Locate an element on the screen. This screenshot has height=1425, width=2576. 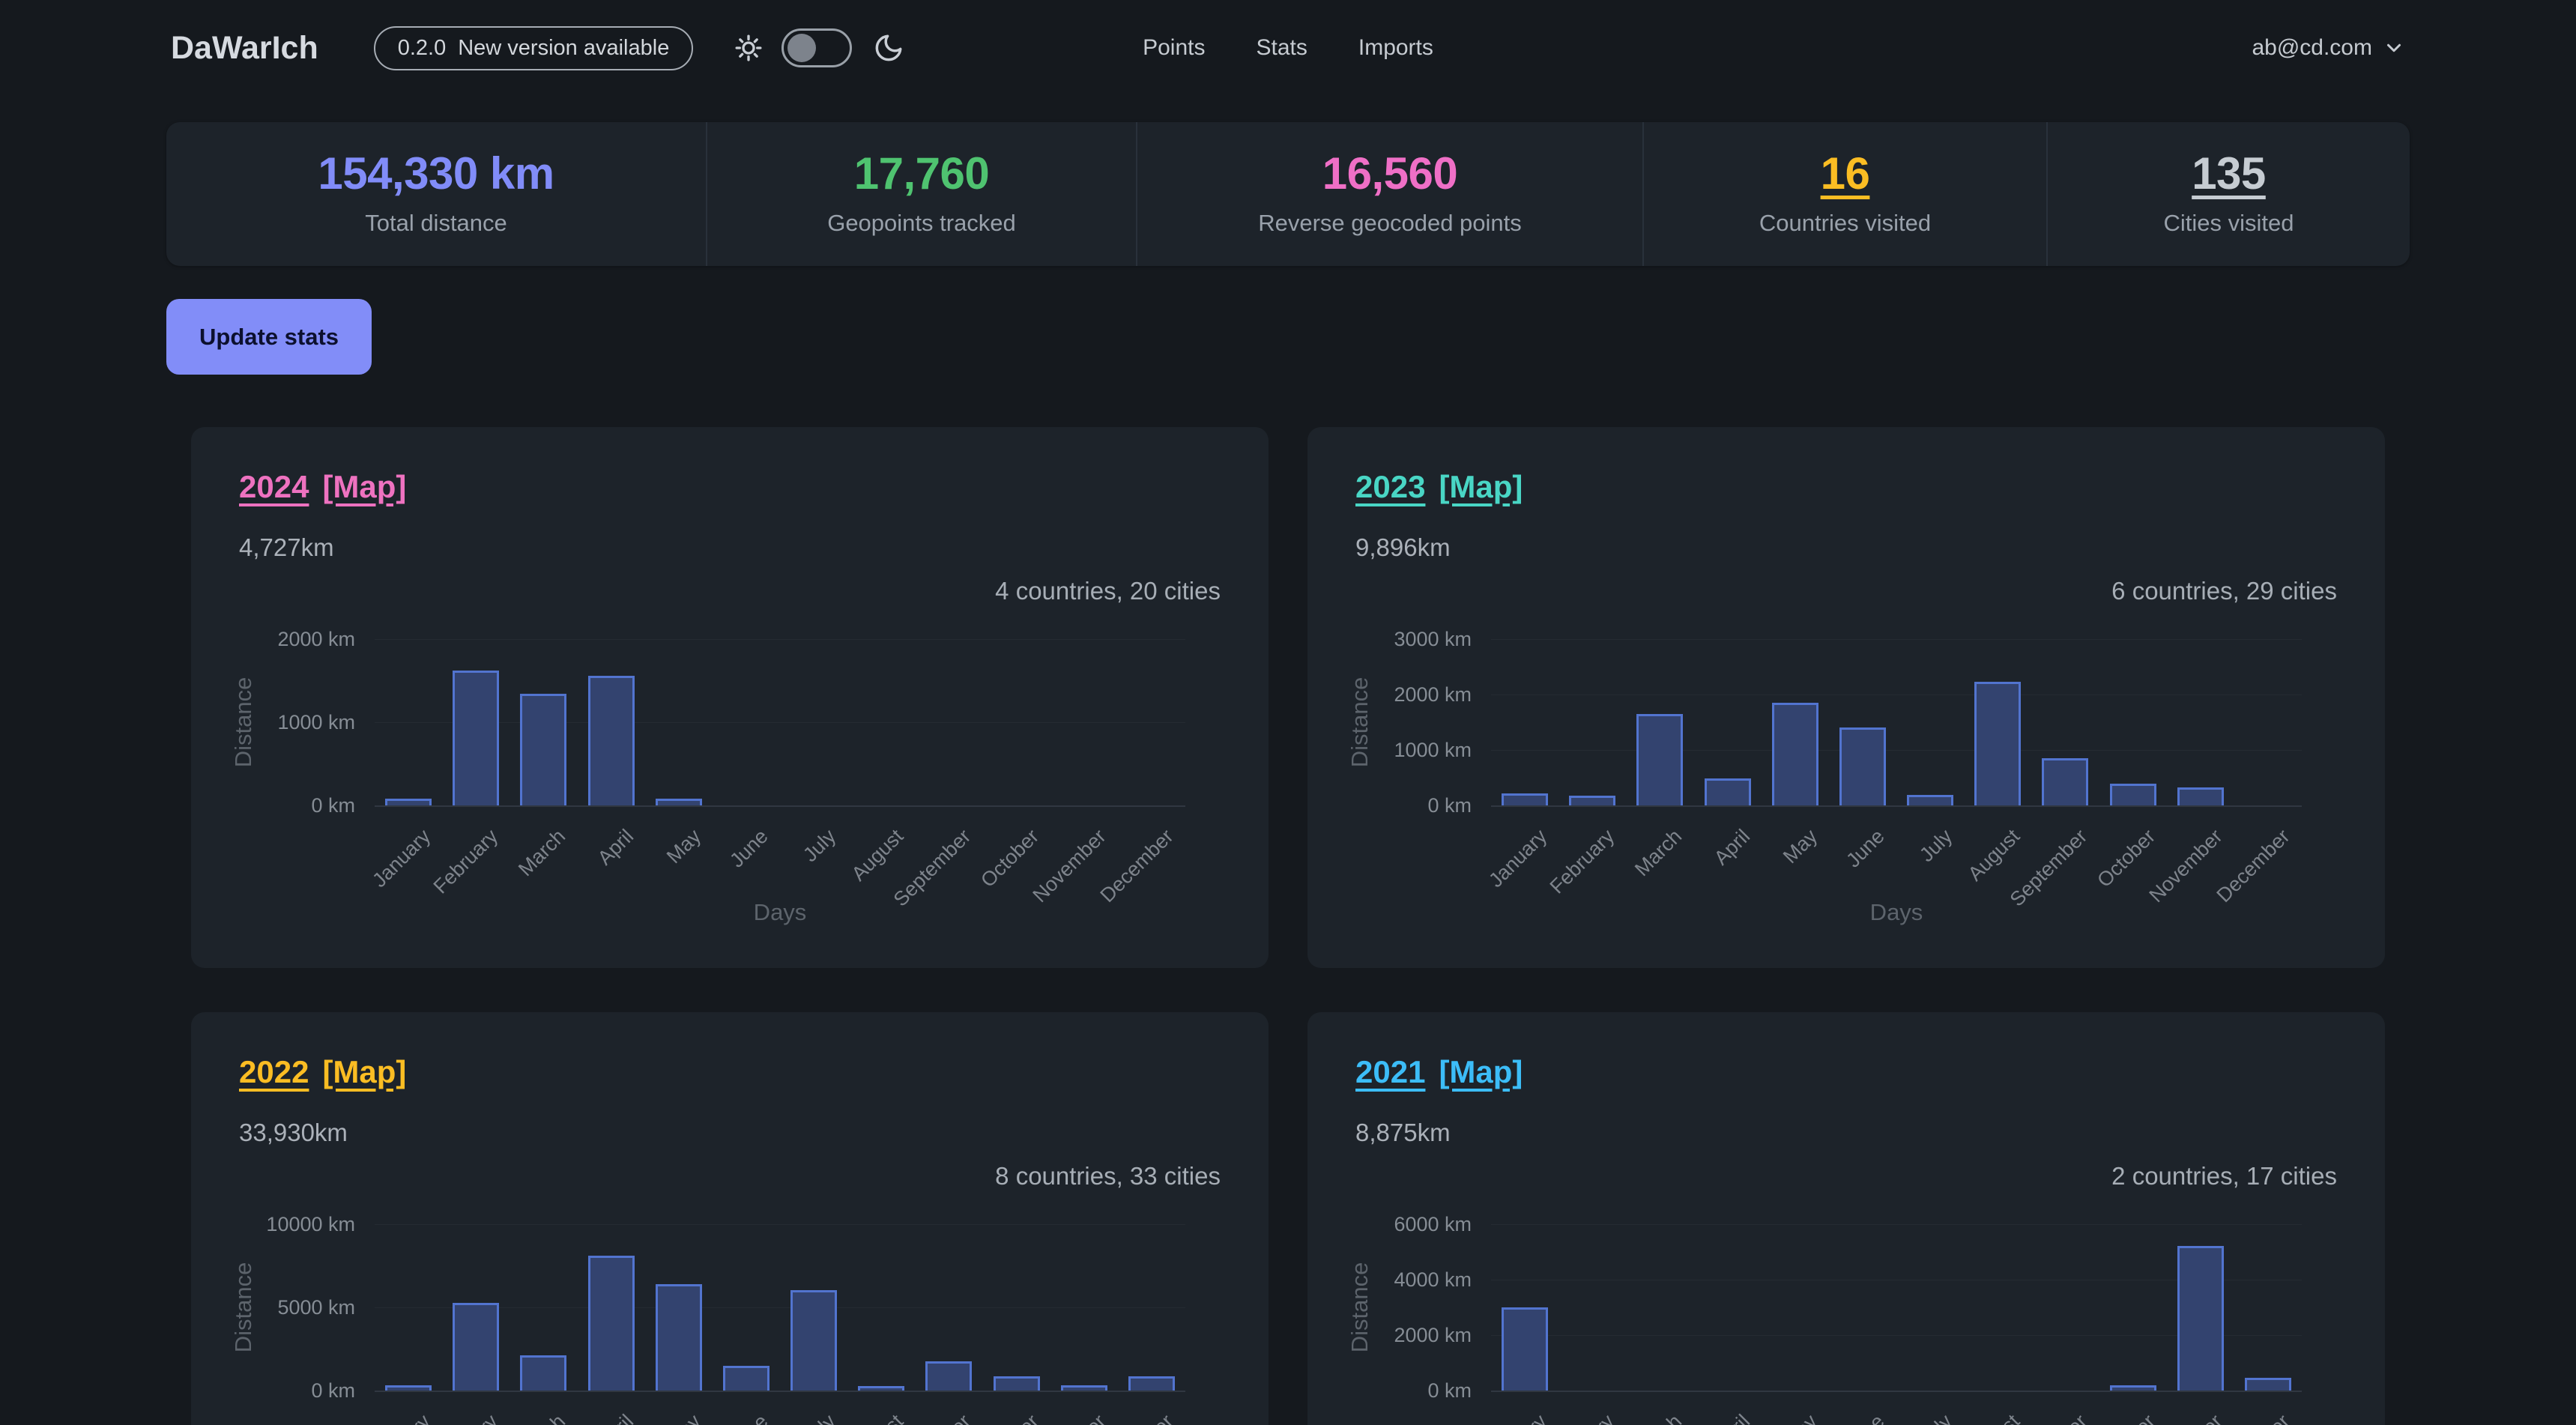
app-header: DaWarIch 0.2.0 New version available is located at coordinates (1288, 48).